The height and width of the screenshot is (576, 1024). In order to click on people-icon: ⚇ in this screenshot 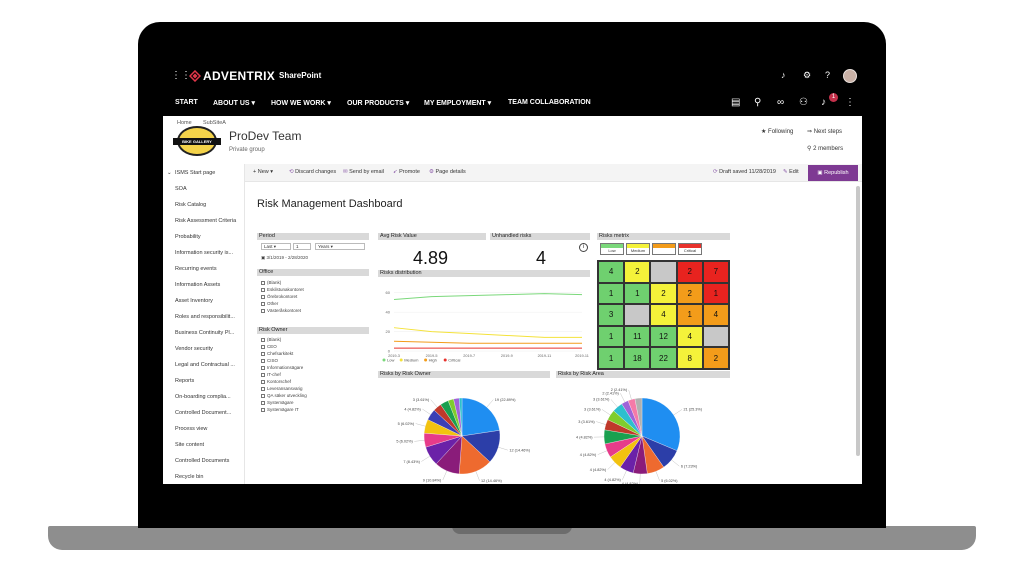, I will do `click(803, 102)`.